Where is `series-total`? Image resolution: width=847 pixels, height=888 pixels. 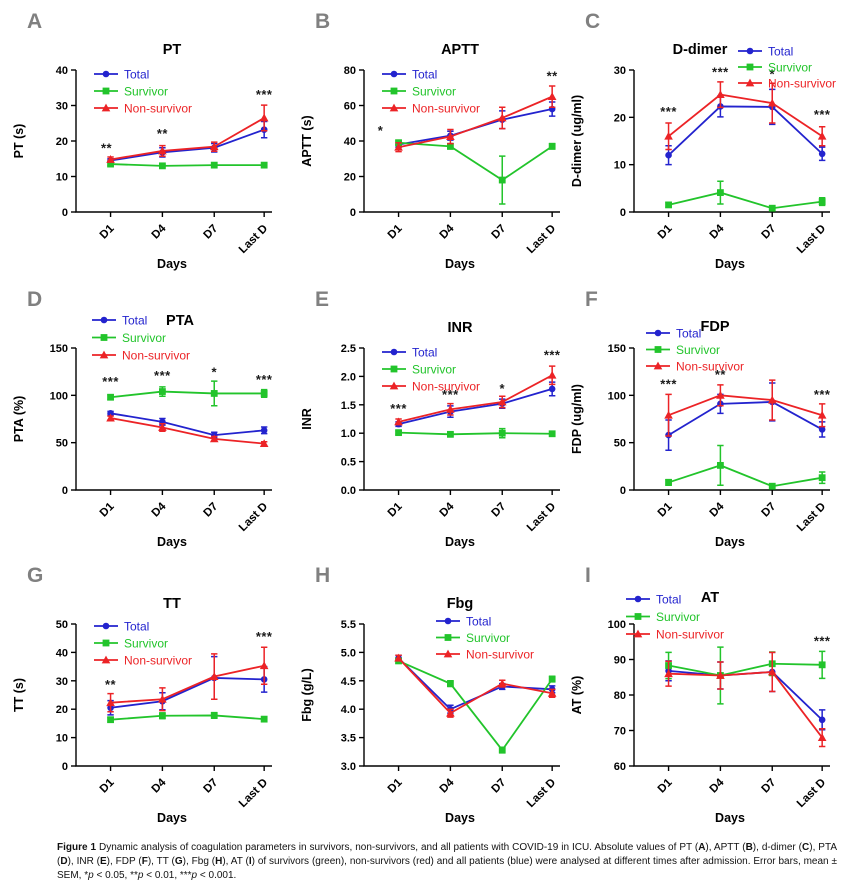 series-total is located at coordinates (187, 424).